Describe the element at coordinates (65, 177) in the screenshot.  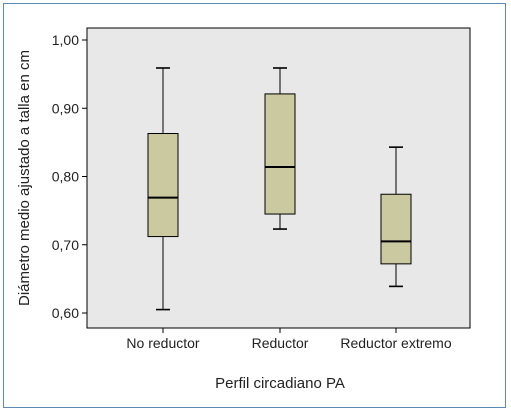
I see `y-tick-label: 0,80` at that location.